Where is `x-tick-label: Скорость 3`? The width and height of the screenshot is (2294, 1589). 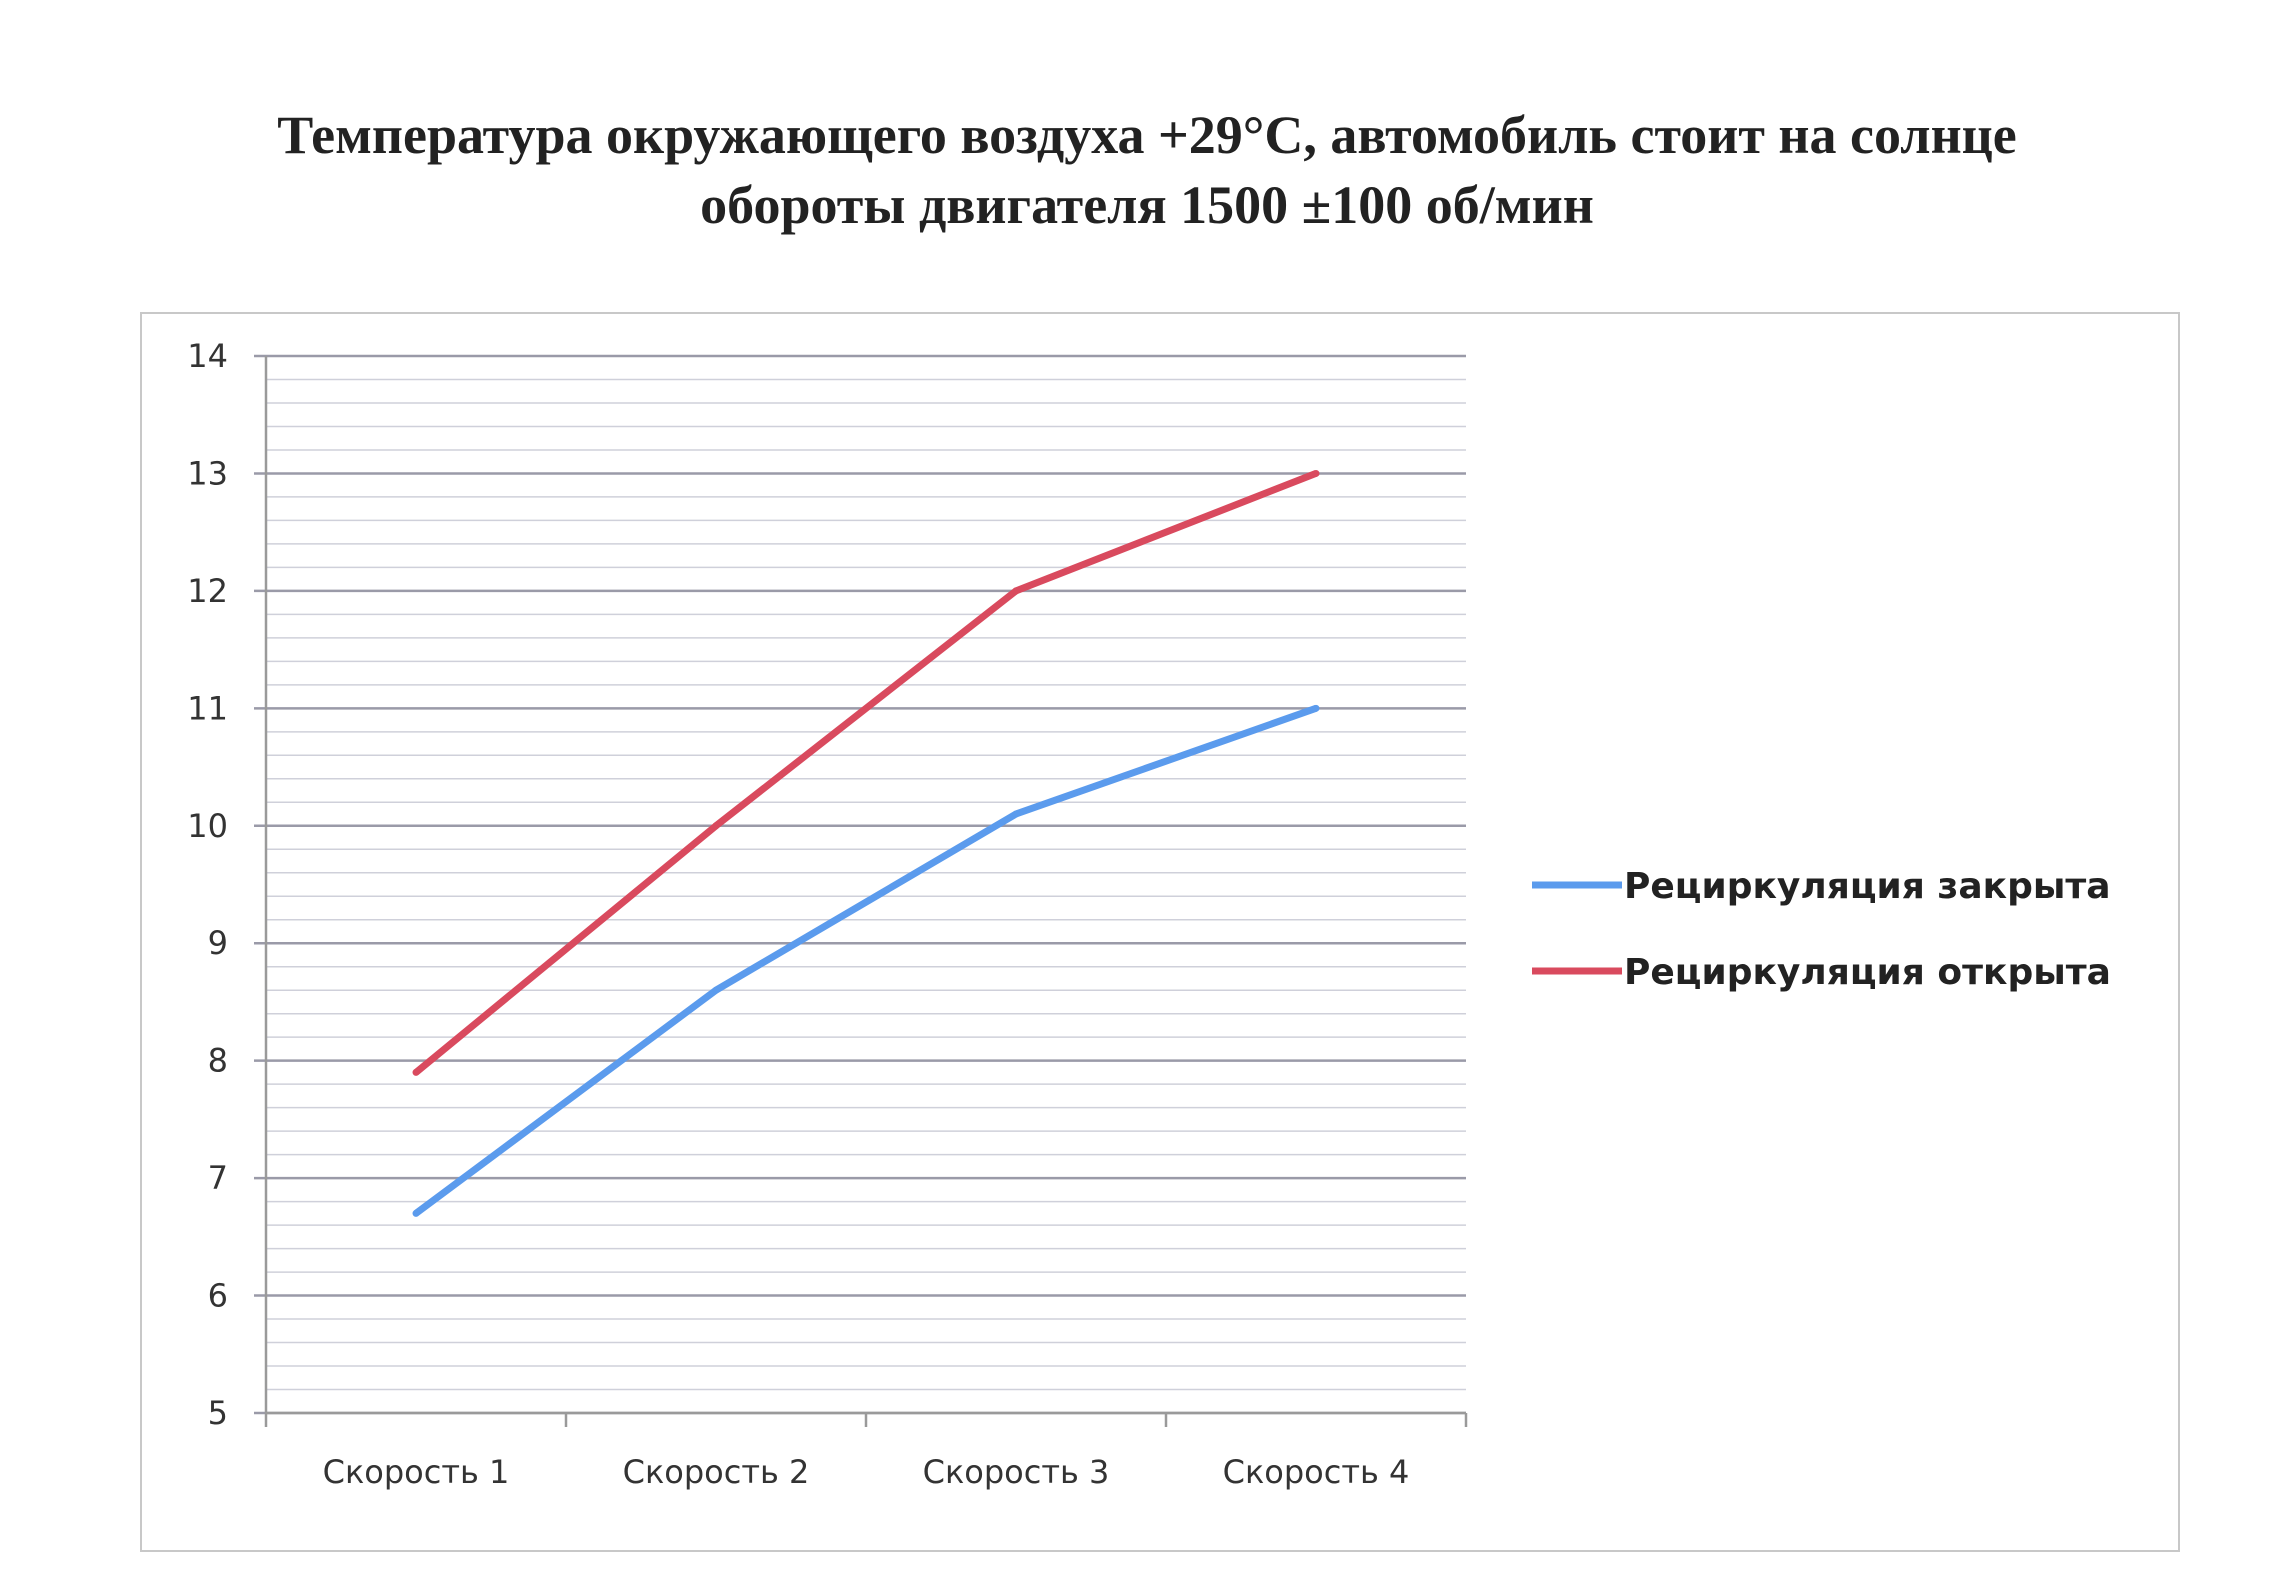 x-tick-label: Скорость 3 is located at coordinates (1016, 1472).